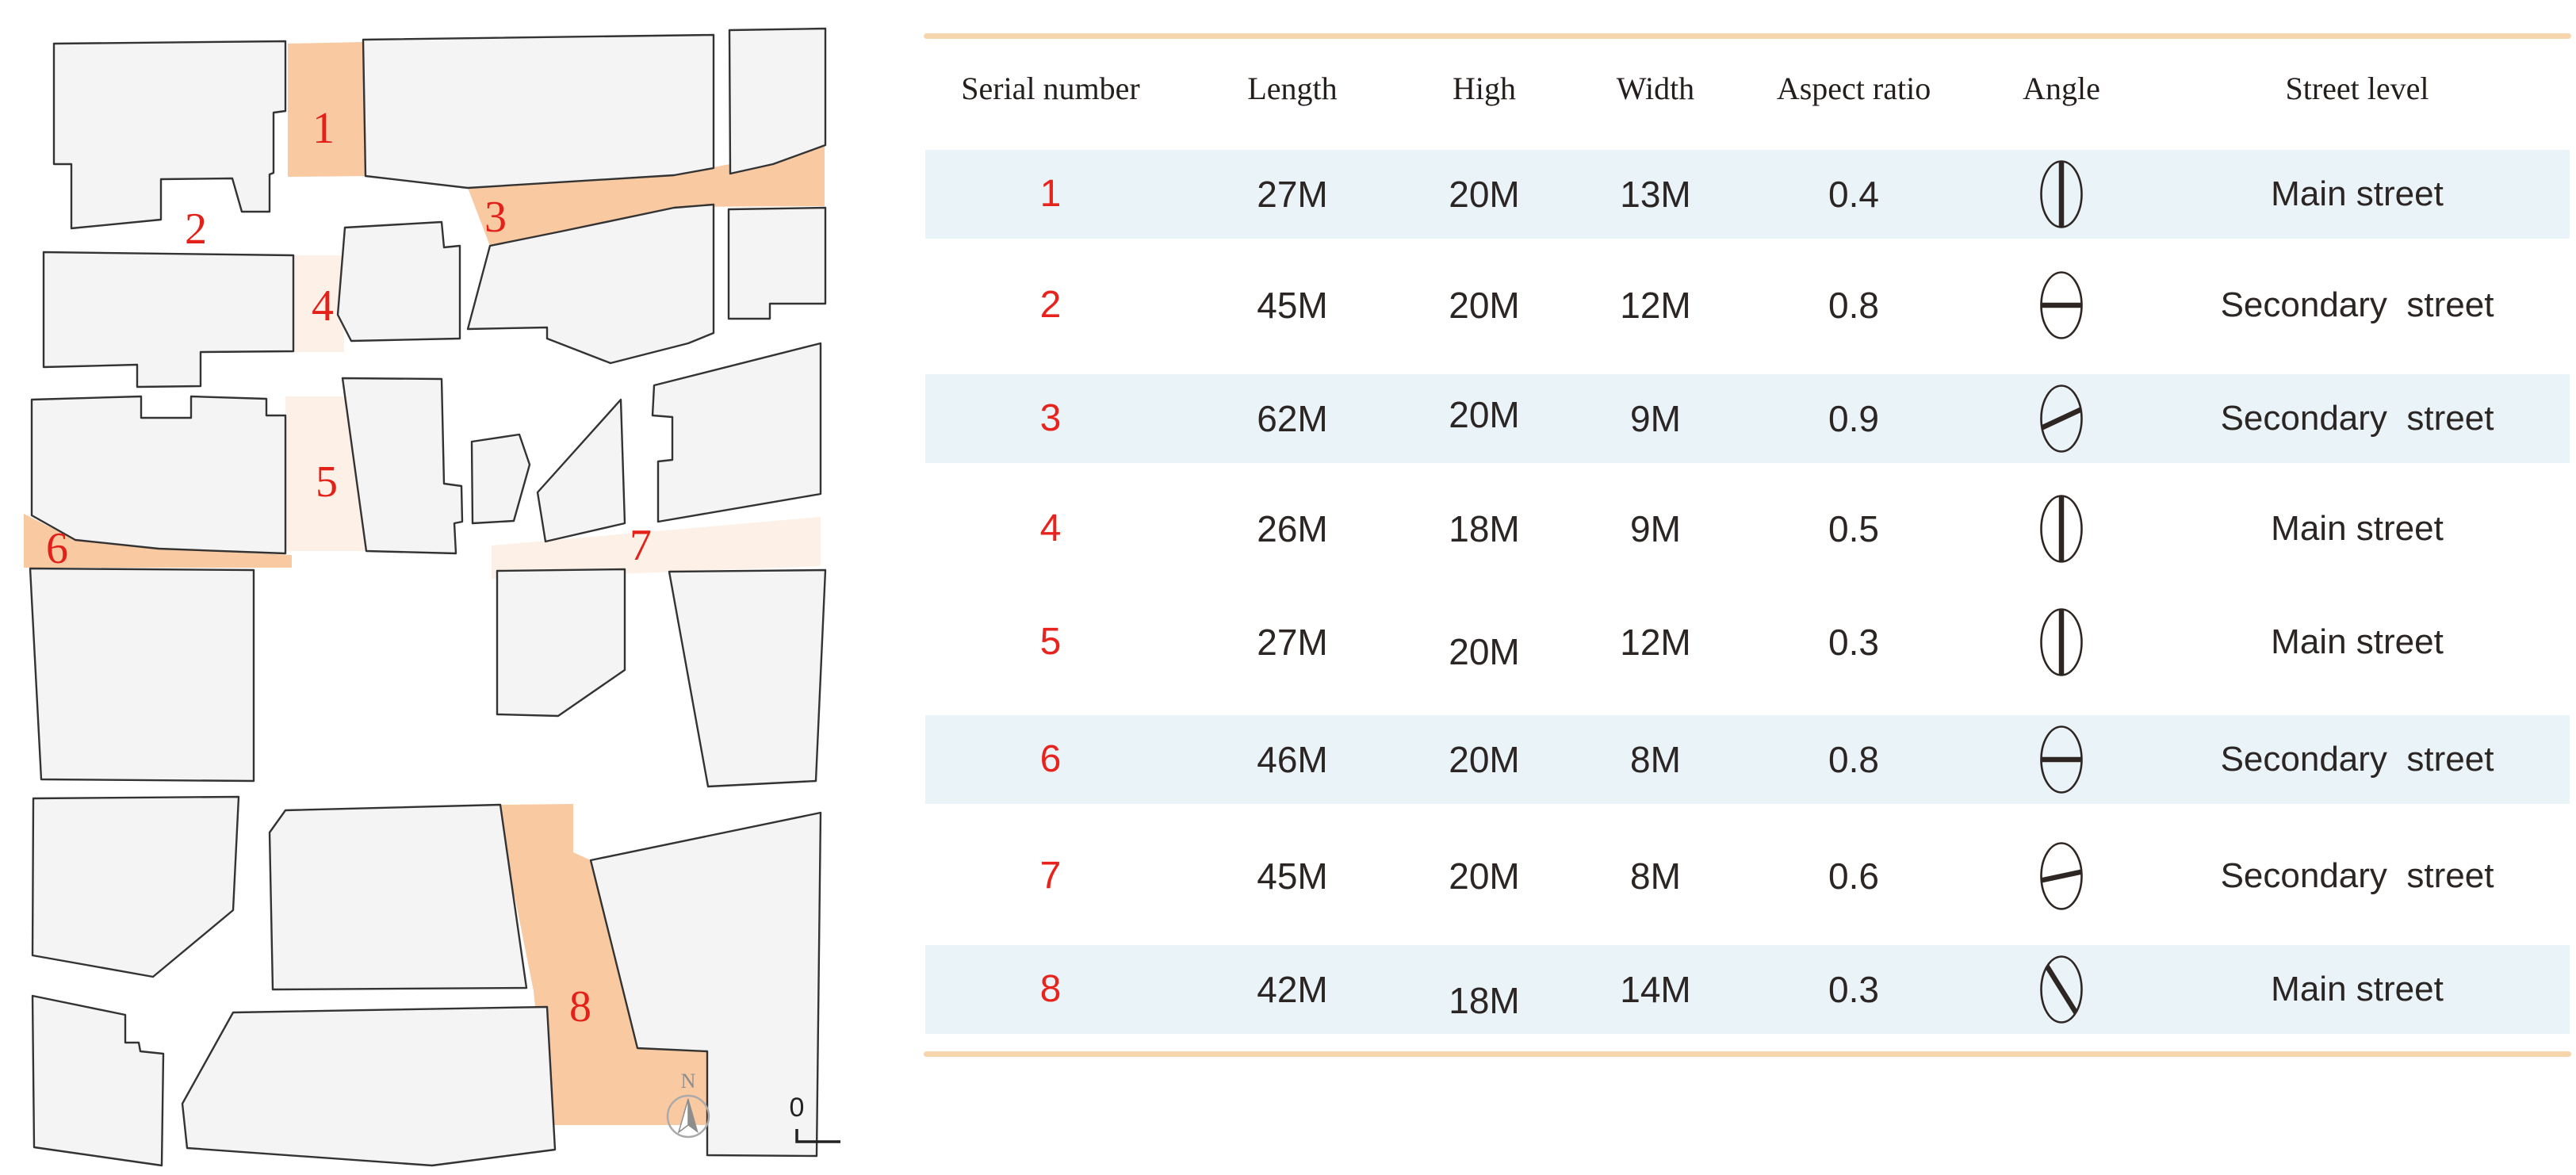 This screenshot has height=1175, width=2576. I want to click on table-bottom-rule, so click(1747, 1054).